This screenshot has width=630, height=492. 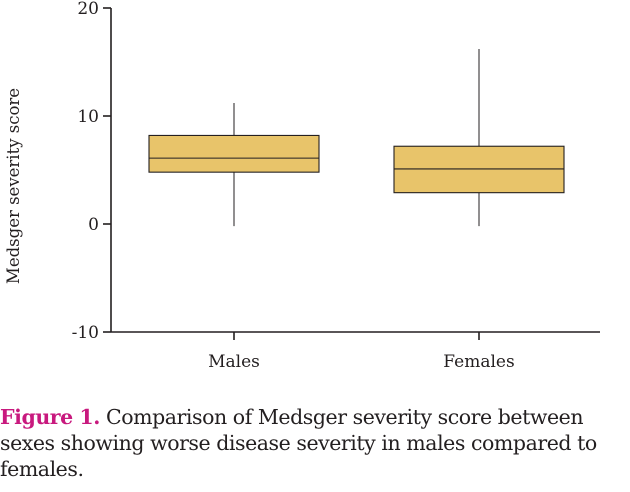 I want to click on males-box, so click(x=234, y=153).